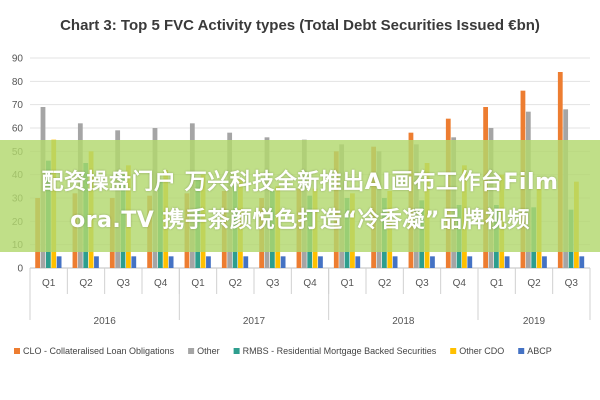 This screenshot has height=400, width=600. What do you see at coordinates (18, 82) in the screenshot?
I see `y-tick-label: 80` at bounding box center [18, 82].